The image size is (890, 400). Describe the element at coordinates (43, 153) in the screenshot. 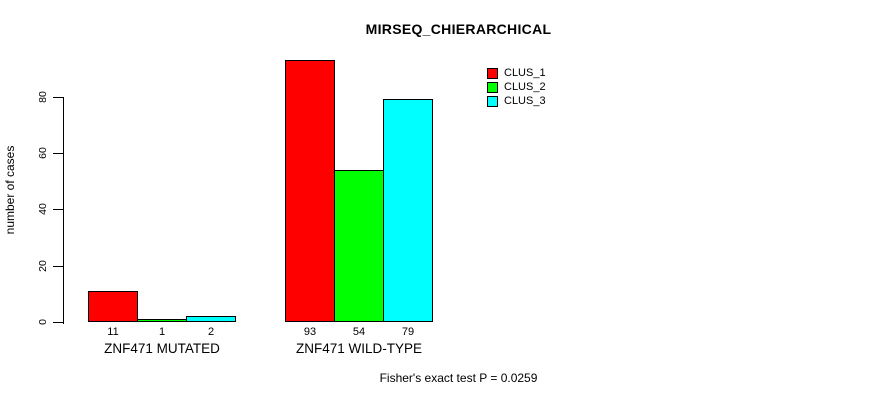

I see `y-axis-tick-label: 60` at that location.